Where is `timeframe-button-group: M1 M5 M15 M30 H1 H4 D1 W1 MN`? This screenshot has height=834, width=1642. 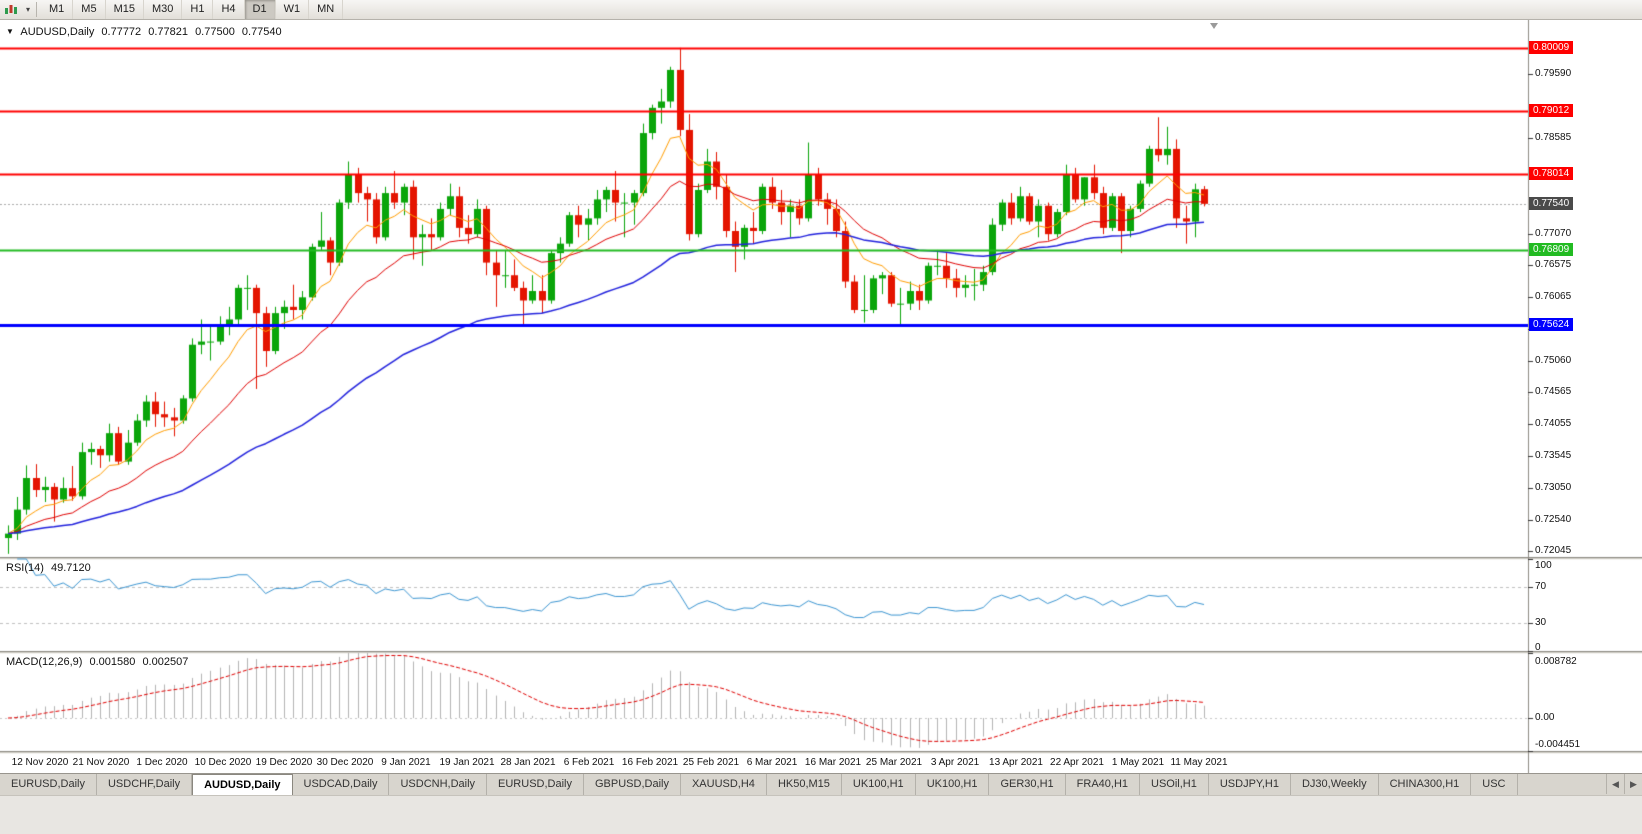
timeframe-button-group: M1 M5 M15 M30 H1 H4 D1 W1 MN is located at coordinates (192, 9).